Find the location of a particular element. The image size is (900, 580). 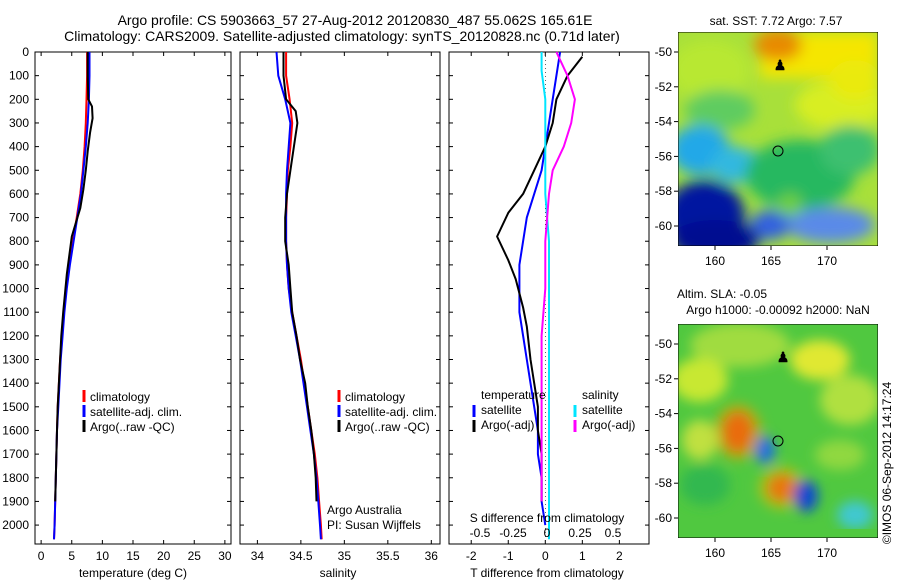

sla-map-subtitle: Argo h1000: -0.00092 h2000: NaN is located at coordinates (777, 310).